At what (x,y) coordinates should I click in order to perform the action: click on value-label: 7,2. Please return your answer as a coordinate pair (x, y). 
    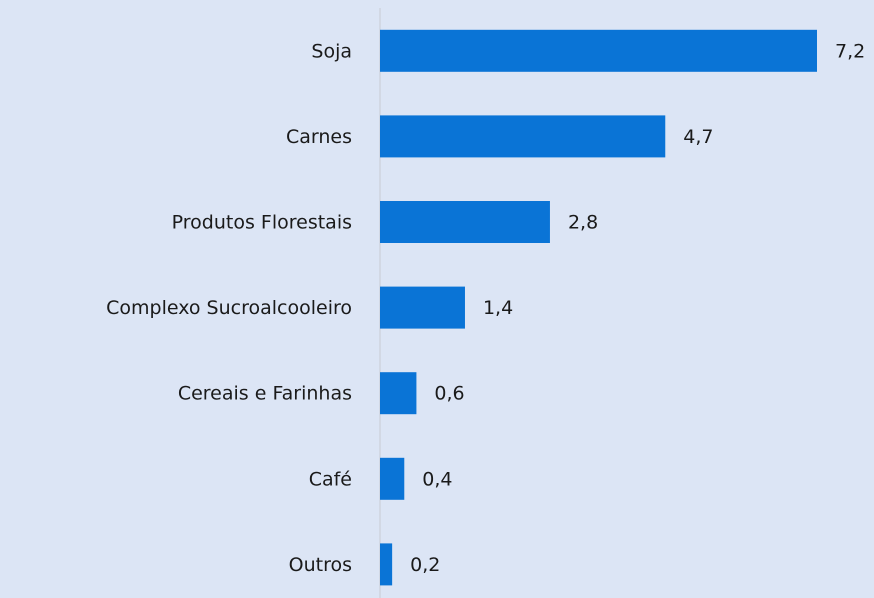
    Looking at the image, I should click on (850, 51).